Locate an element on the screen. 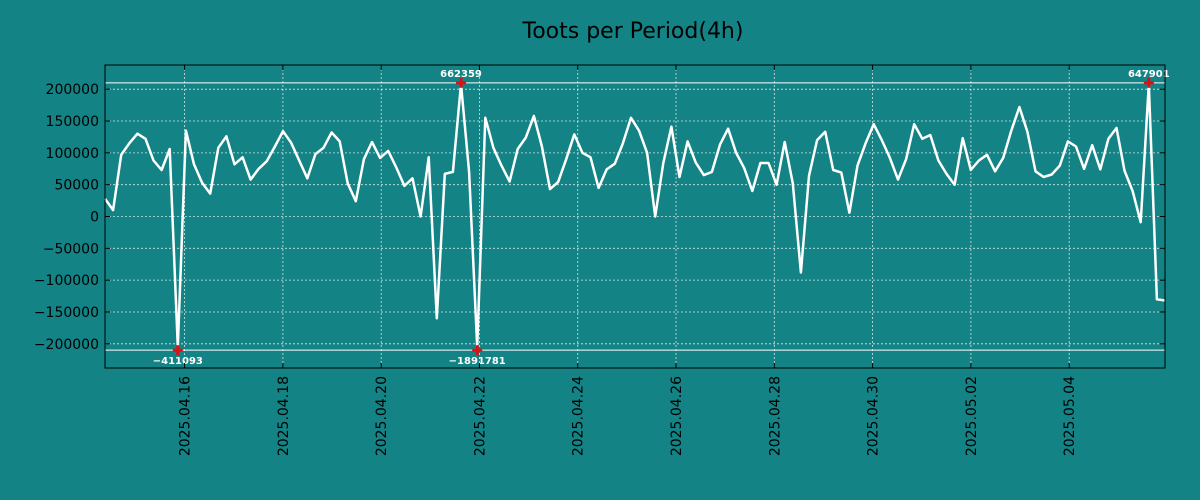 The image size is (1200, 500). y-tick-label: −100000 is located at coordinates (66, 281).